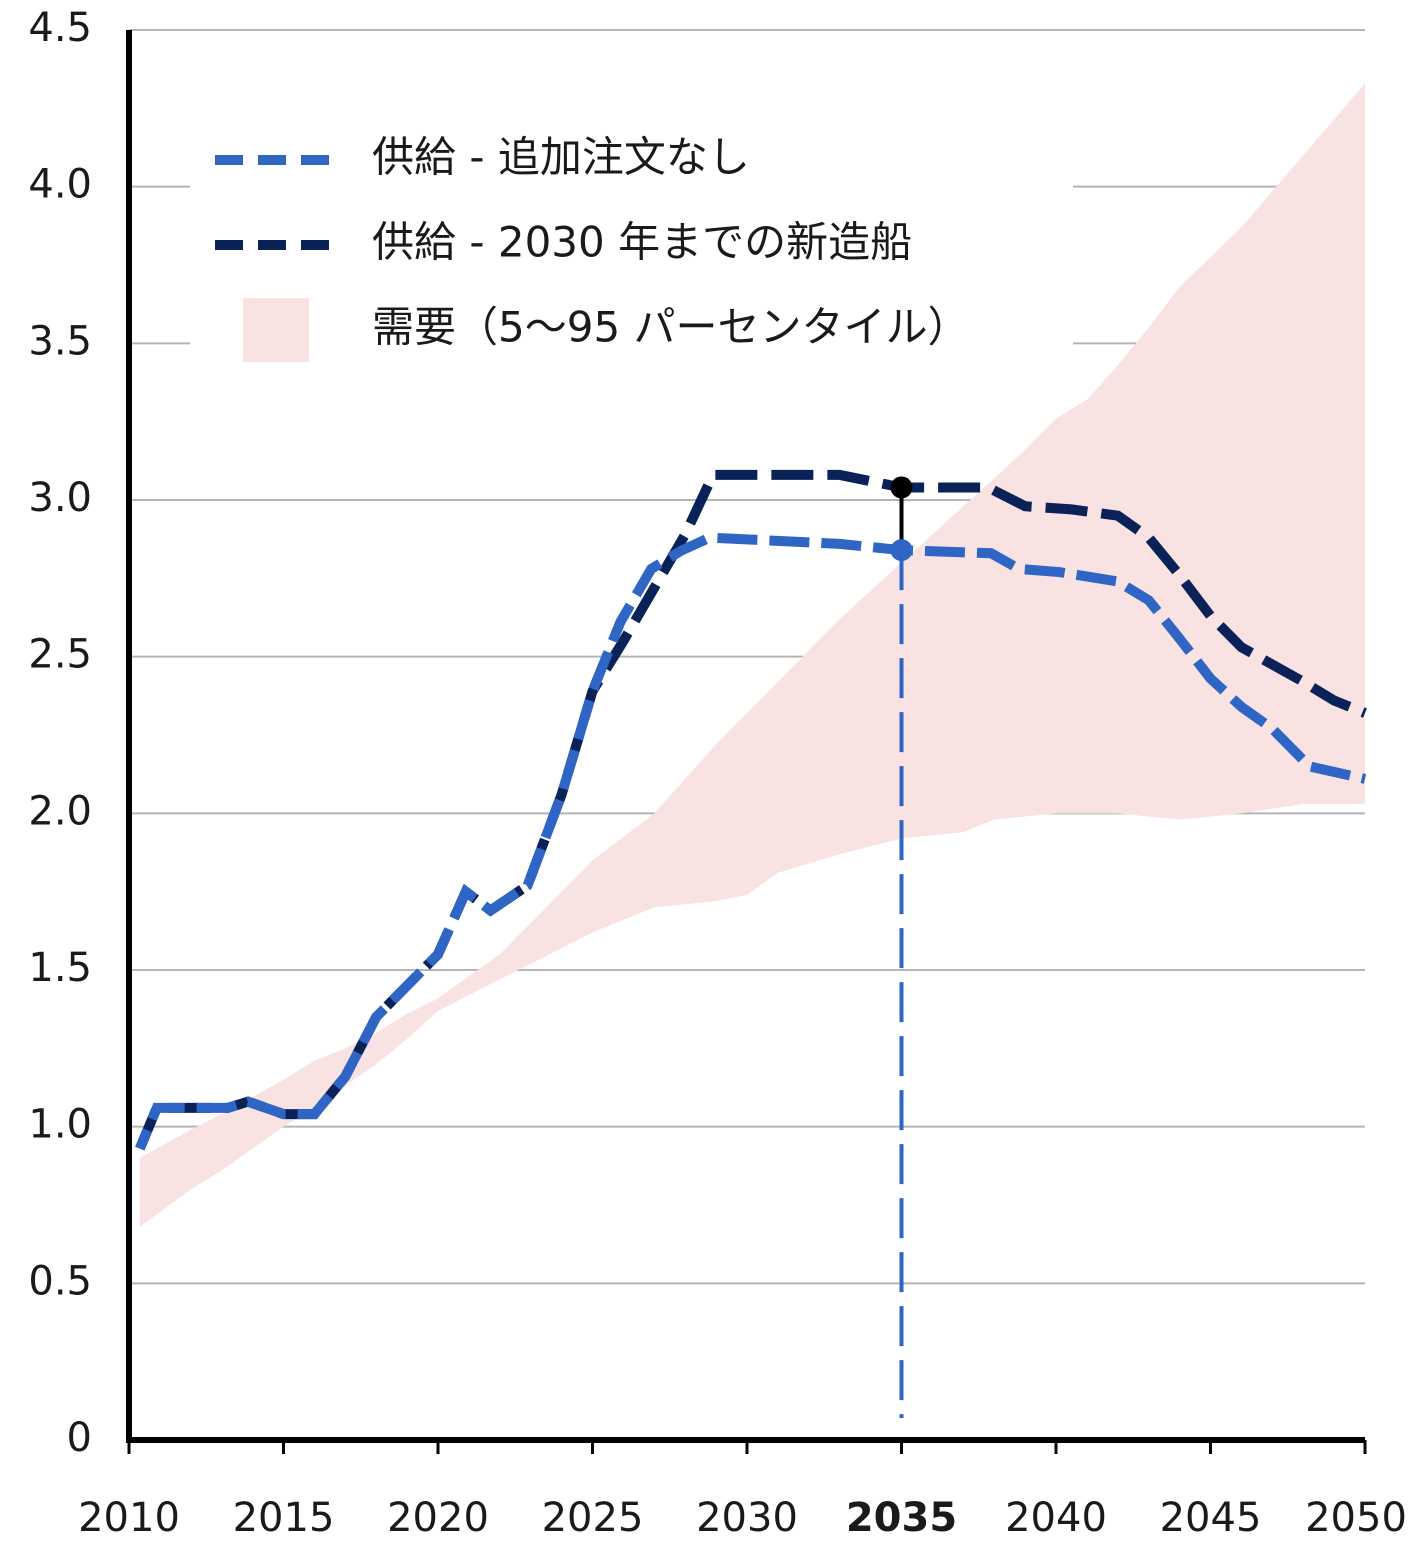  Describe the element at coordinates (901, 1518) in the screenshot. I see `x-tick-label: 2035` at that location.